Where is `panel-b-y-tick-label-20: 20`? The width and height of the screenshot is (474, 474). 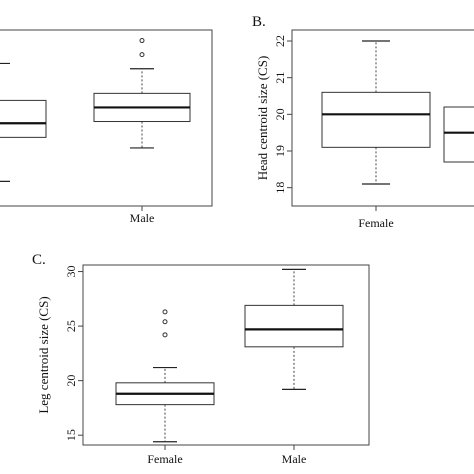
panel-b-y-tick-label-20: 20 is located at coordinates (280, 114).